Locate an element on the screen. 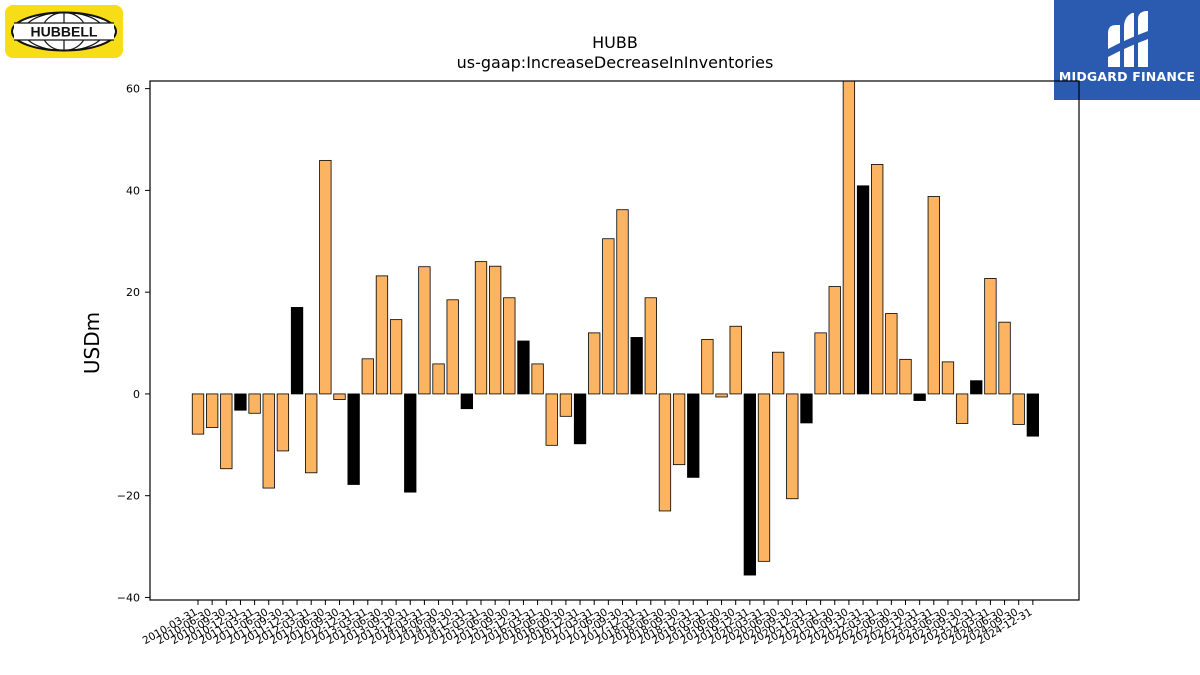 The width and height of the screenshot is (1200, 675). midgard-finance-logo: MIDGARD FINANCE is located at coordinates (1127, 50).